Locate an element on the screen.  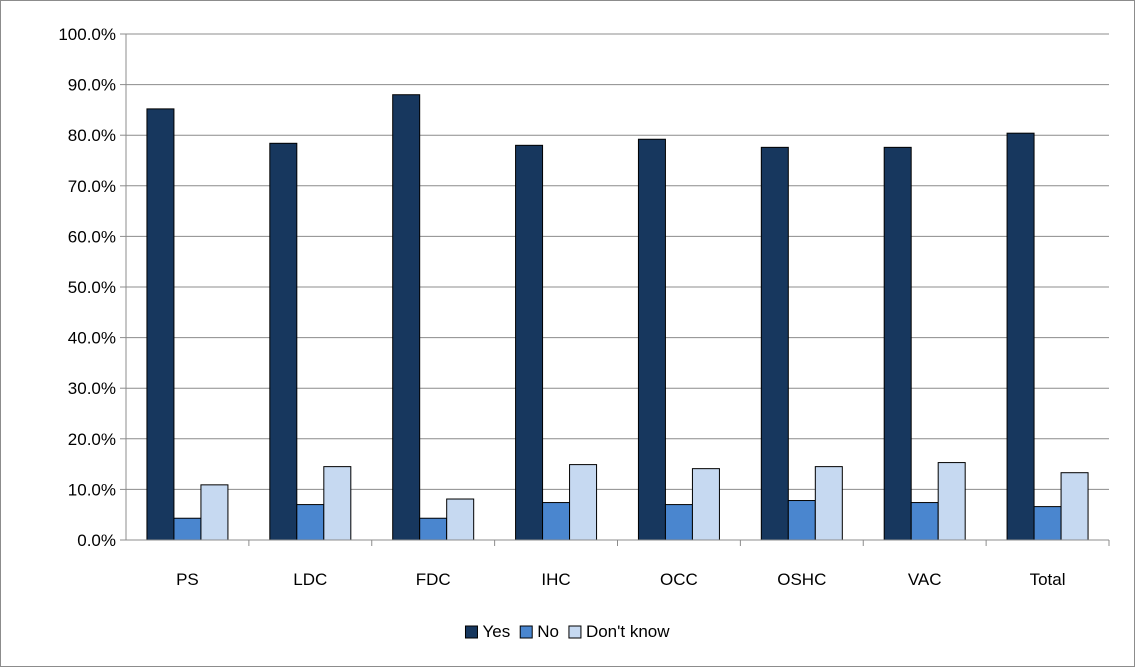
bar-yes-total is located at coordinates (1020, 336).